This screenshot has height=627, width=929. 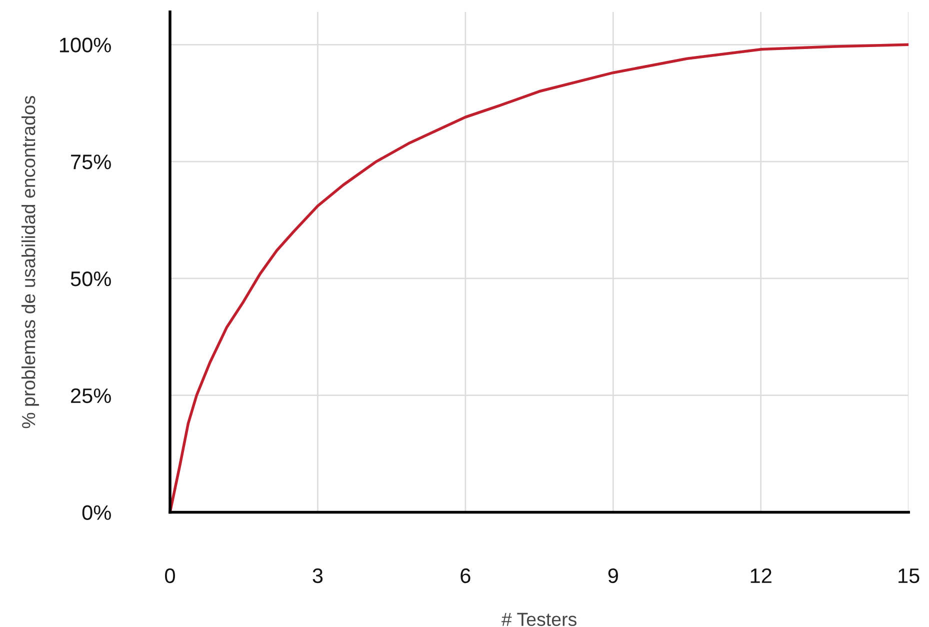 I want to click on x-axis-title: # Testers, so click(x=539, y=619).